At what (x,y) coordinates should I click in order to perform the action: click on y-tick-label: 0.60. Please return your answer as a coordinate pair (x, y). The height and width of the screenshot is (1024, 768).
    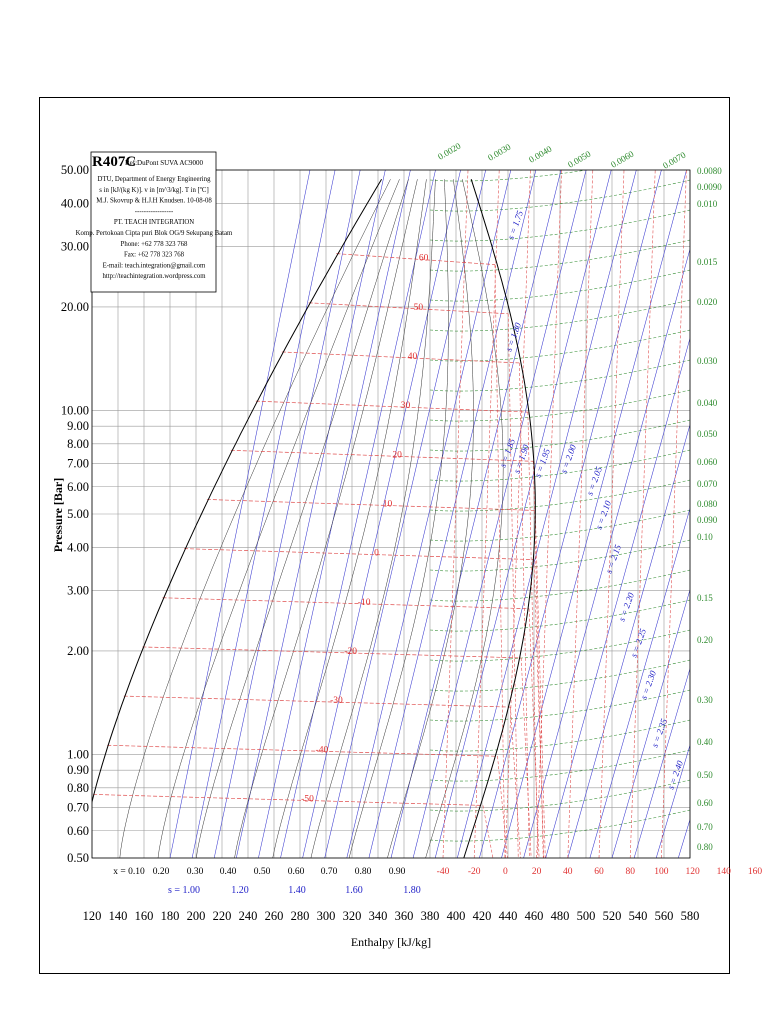
    Looking at the image, I should click on (78, 831).